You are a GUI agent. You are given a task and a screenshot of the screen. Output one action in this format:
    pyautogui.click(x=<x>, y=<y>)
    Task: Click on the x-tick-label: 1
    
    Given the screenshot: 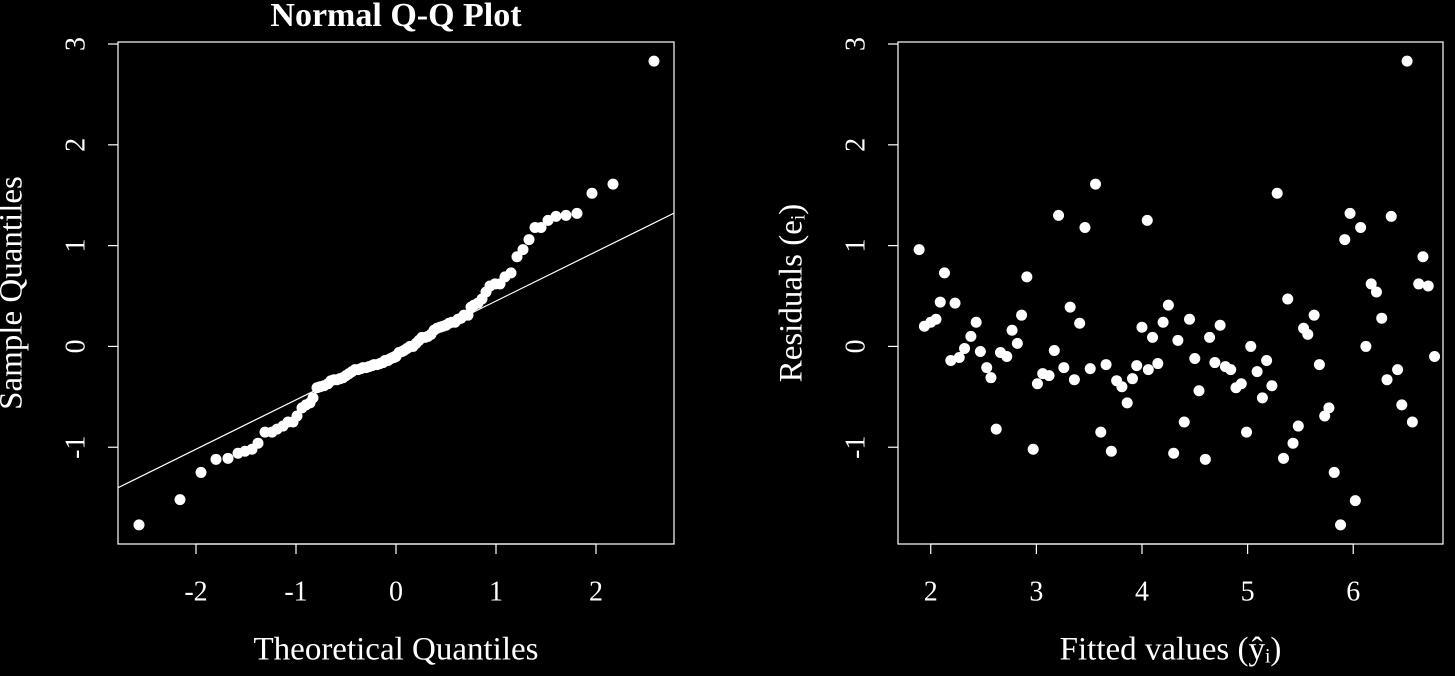 What is the action you would take?
    pyautogui.click(x=496, y=591)
    